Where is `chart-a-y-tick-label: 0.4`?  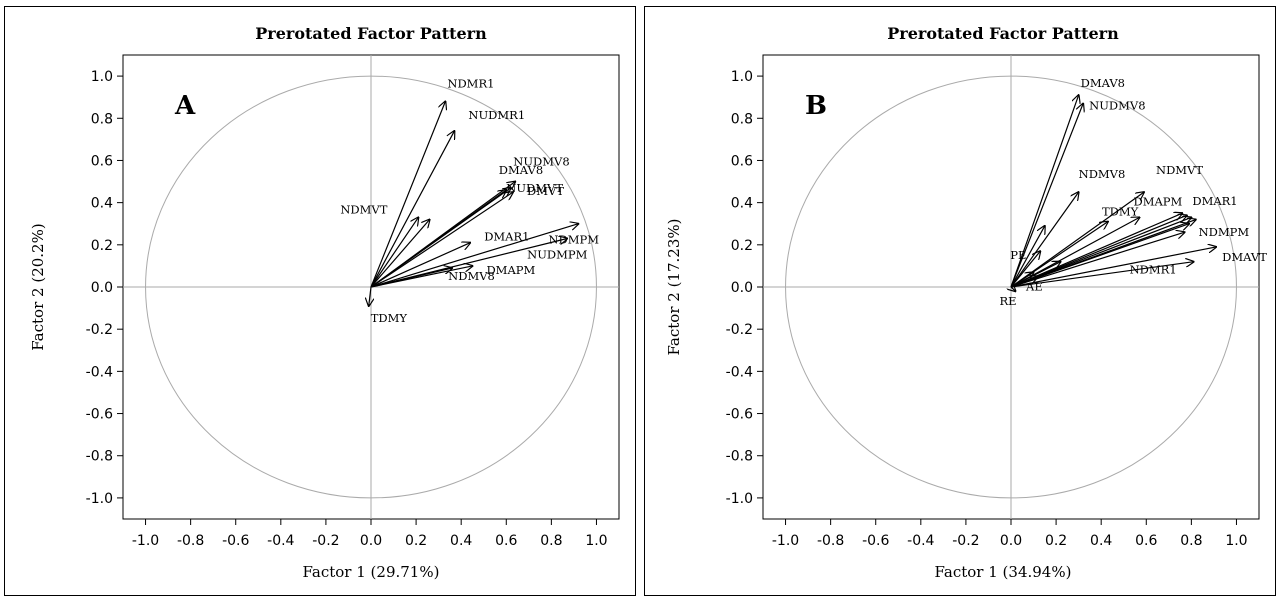 chart-a-y-tick-label: 0.4 is located at coordinates (102, 204).